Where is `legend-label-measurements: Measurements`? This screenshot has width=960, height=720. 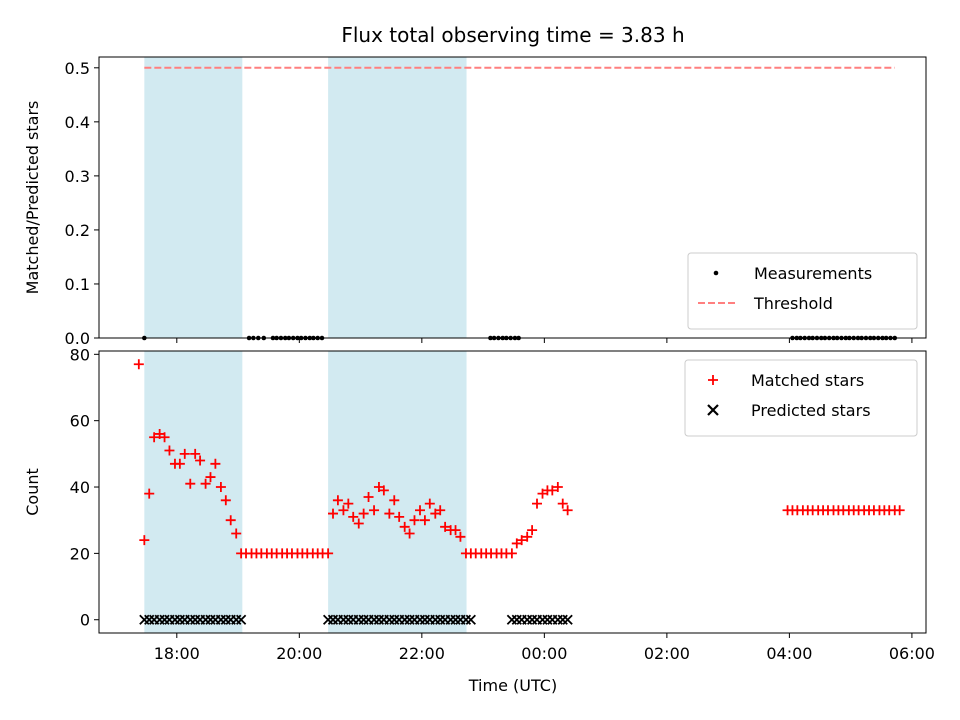 legend-label-measurements: Measurements is located at coordinates (813, 273).